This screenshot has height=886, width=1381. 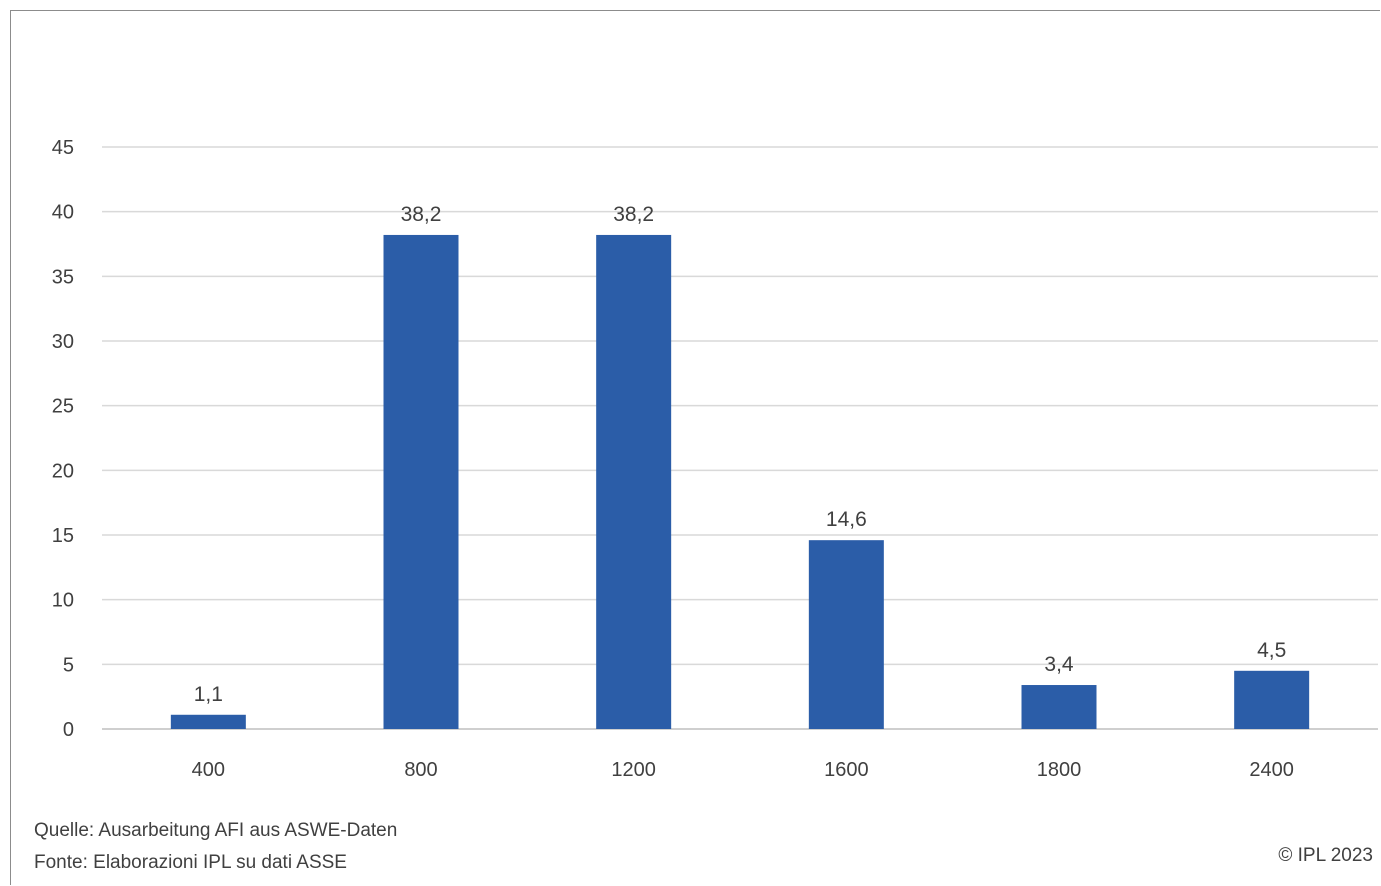 I want to click on data-label: 1,1, so click(x=208, y=694).